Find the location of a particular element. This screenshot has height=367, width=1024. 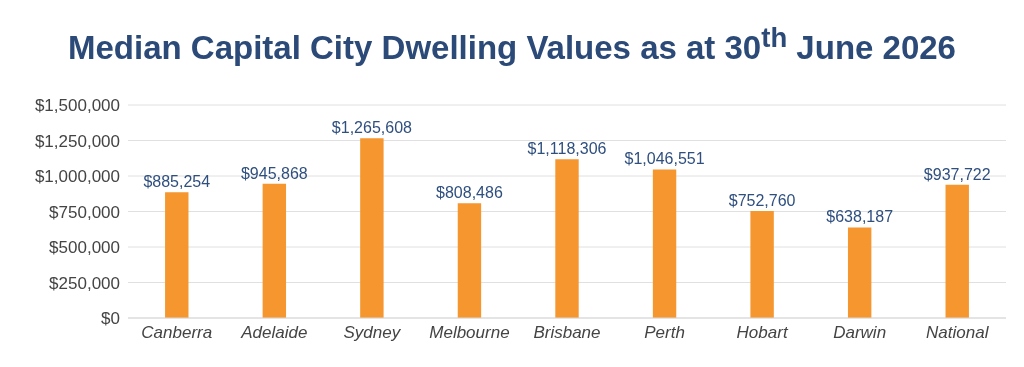

y-tick-label: $1,500,000 is located at coordinates (77, 106).